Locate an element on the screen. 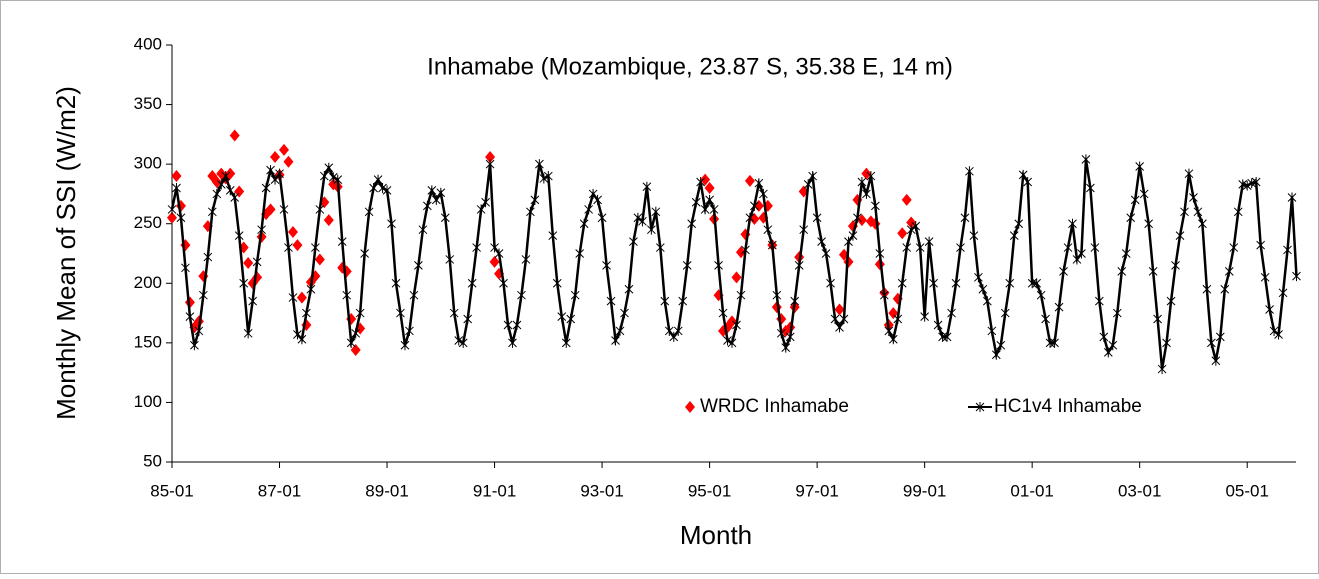  x-tick-label: 97-01 is located at coordinates (816, 490).